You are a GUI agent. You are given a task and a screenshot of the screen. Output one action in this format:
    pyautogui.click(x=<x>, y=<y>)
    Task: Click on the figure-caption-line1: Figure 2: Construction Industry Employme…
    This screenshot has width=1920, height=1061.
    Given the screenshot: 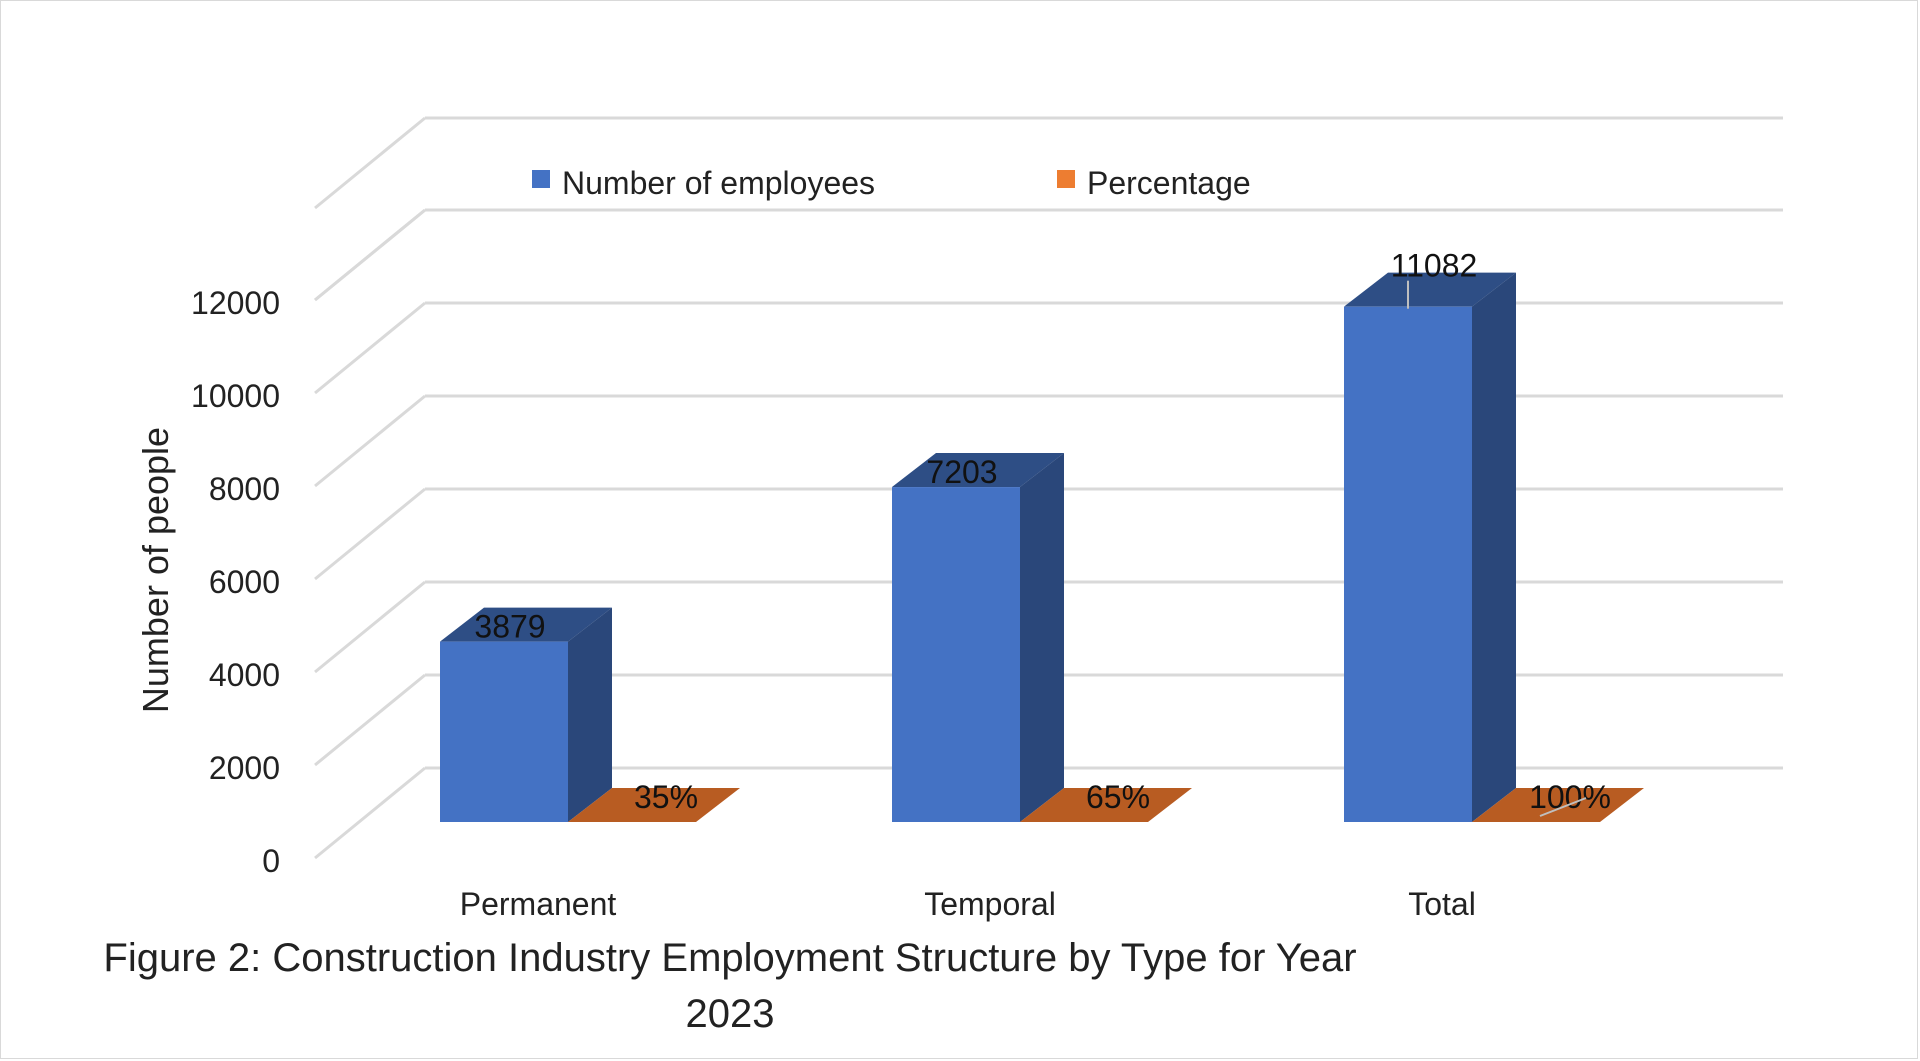 What is the action you would take?
    pyautogui.click(x=730, y=958)
    